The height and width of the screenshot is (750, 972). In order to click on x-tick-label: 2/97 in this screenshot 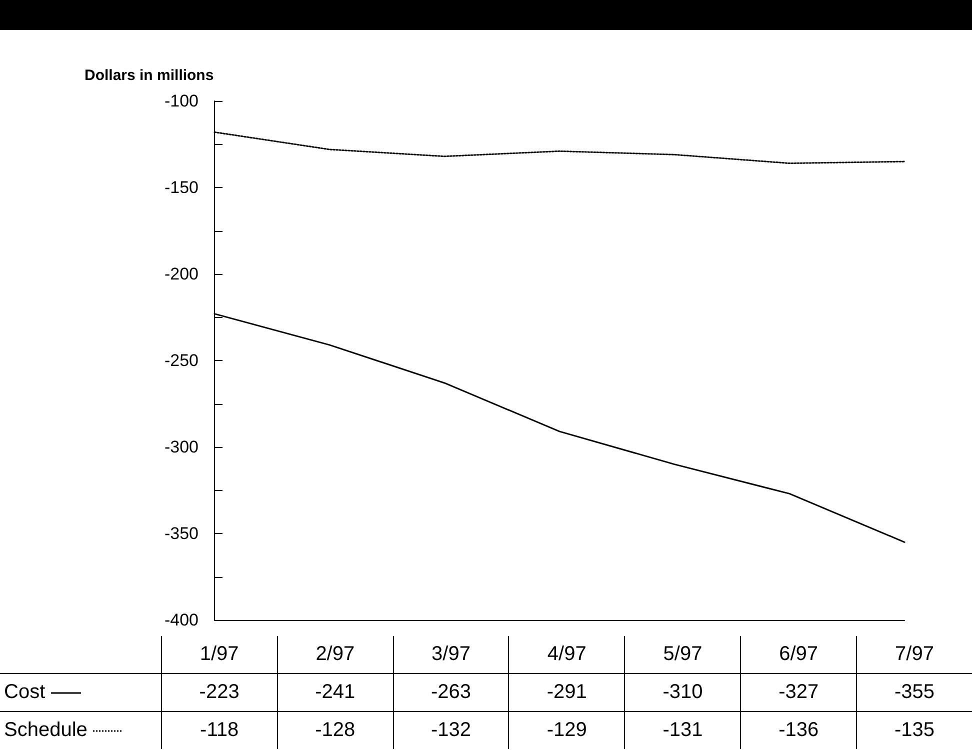, I will do `click(335, 655)`.